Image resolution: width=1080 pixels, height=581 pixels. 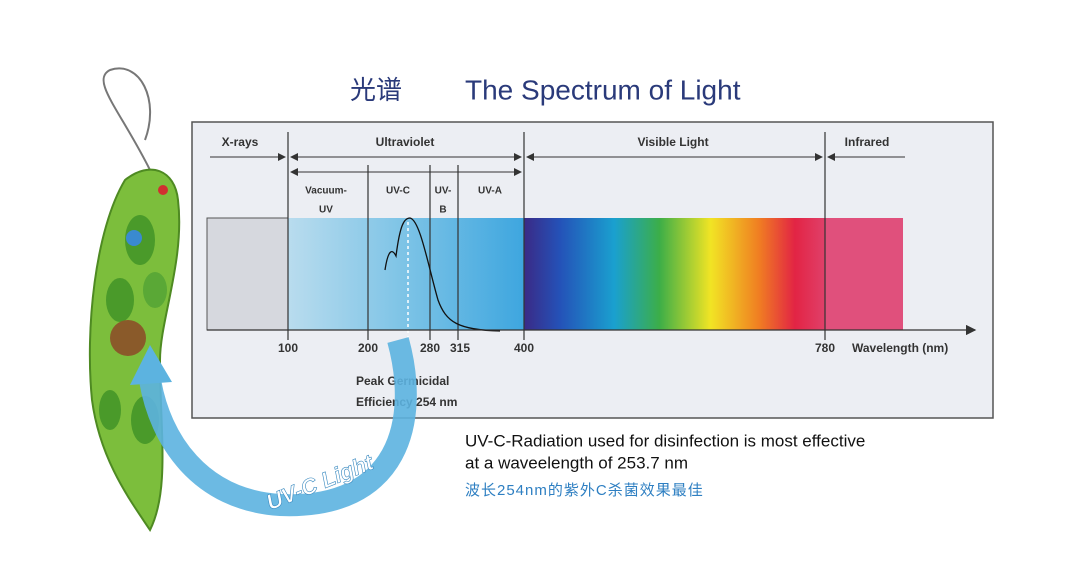 I want to click on region-label: X-rays, so click(x=240, y=142).